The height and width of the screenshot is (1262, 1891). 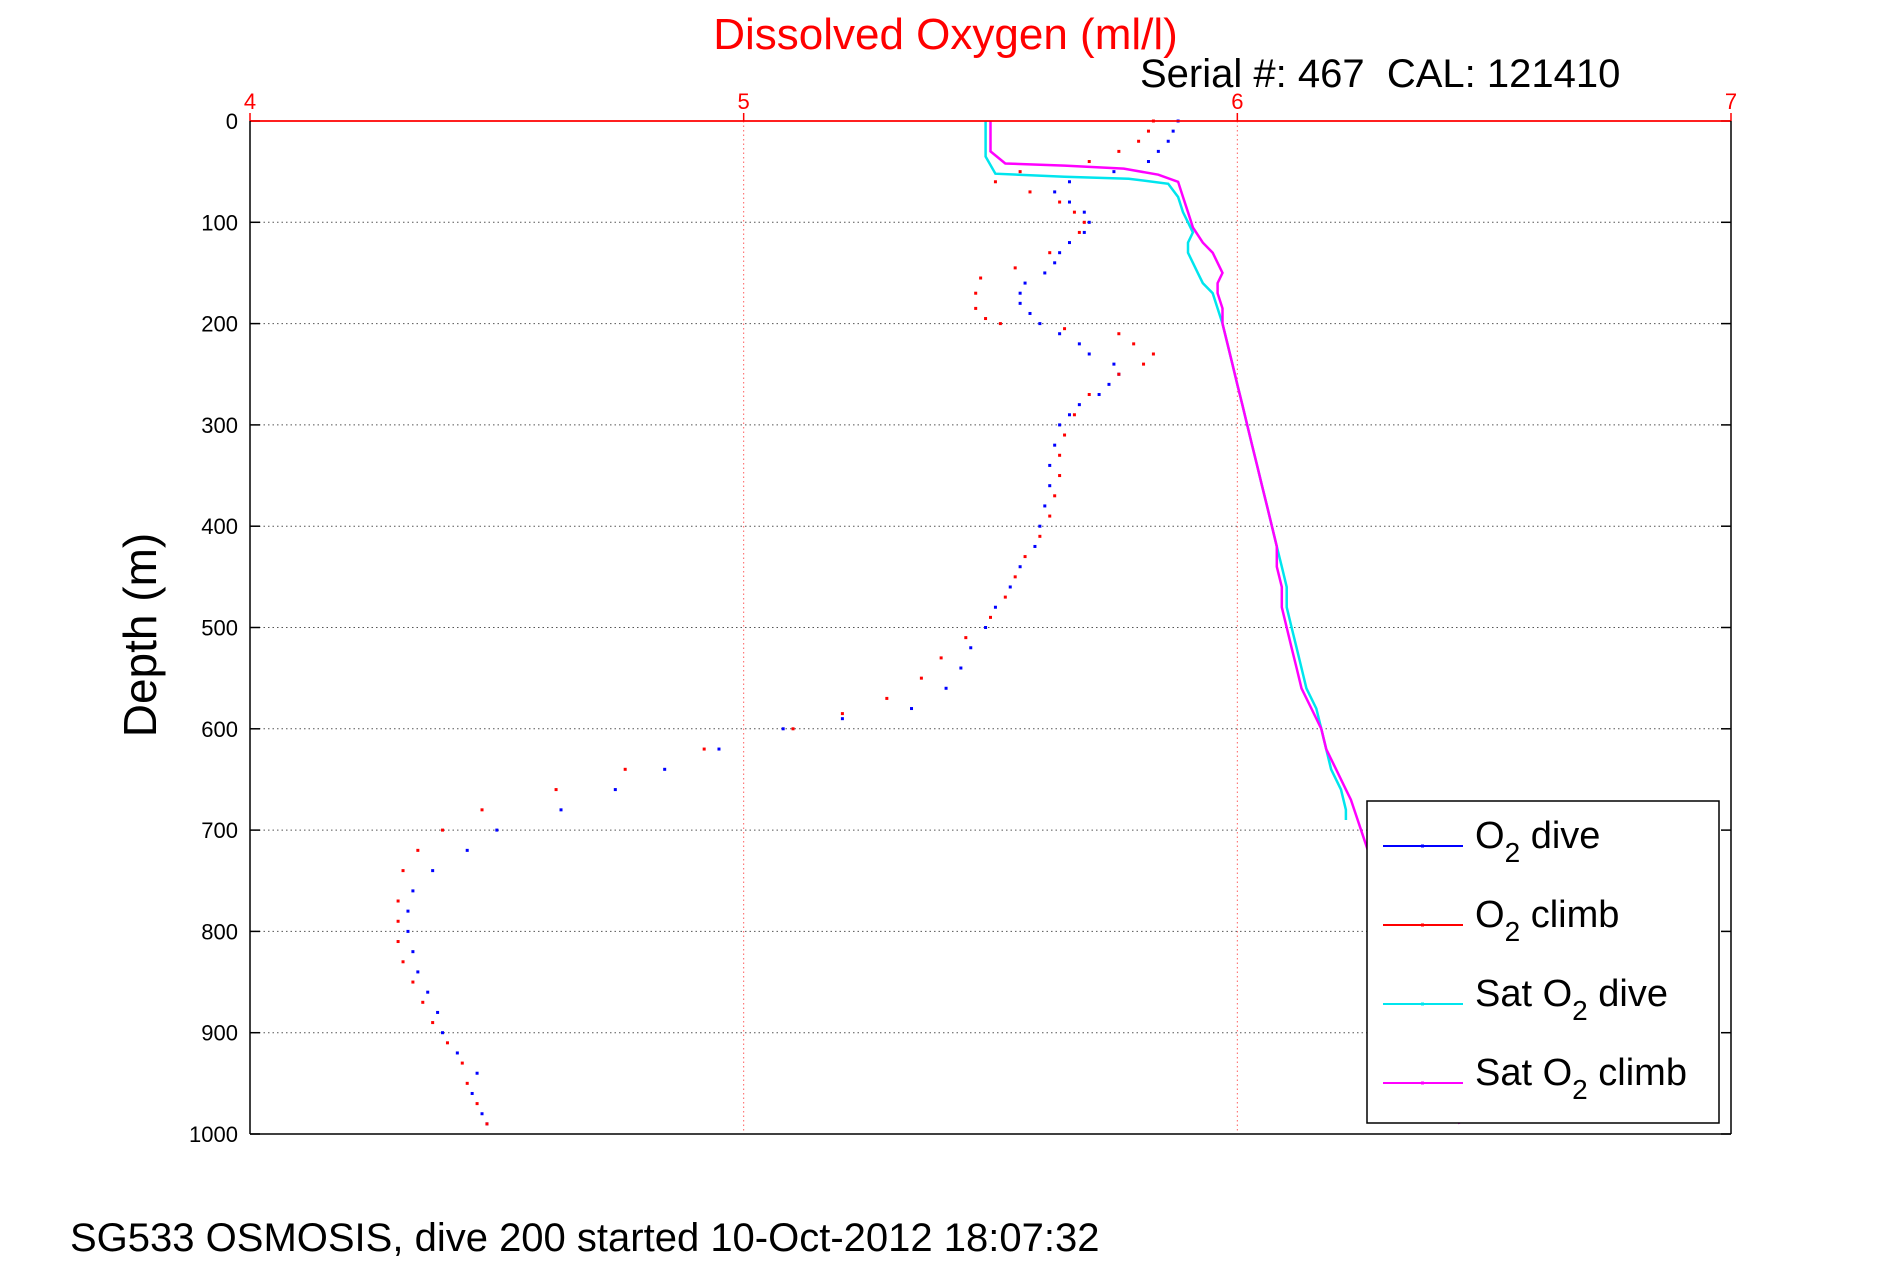 What do you see at coordinates (1380, 74) in the screenshot?
I see `chart-subtitle: Serial #: 467 CAL: 121410` at bounding box center [1380, 74].